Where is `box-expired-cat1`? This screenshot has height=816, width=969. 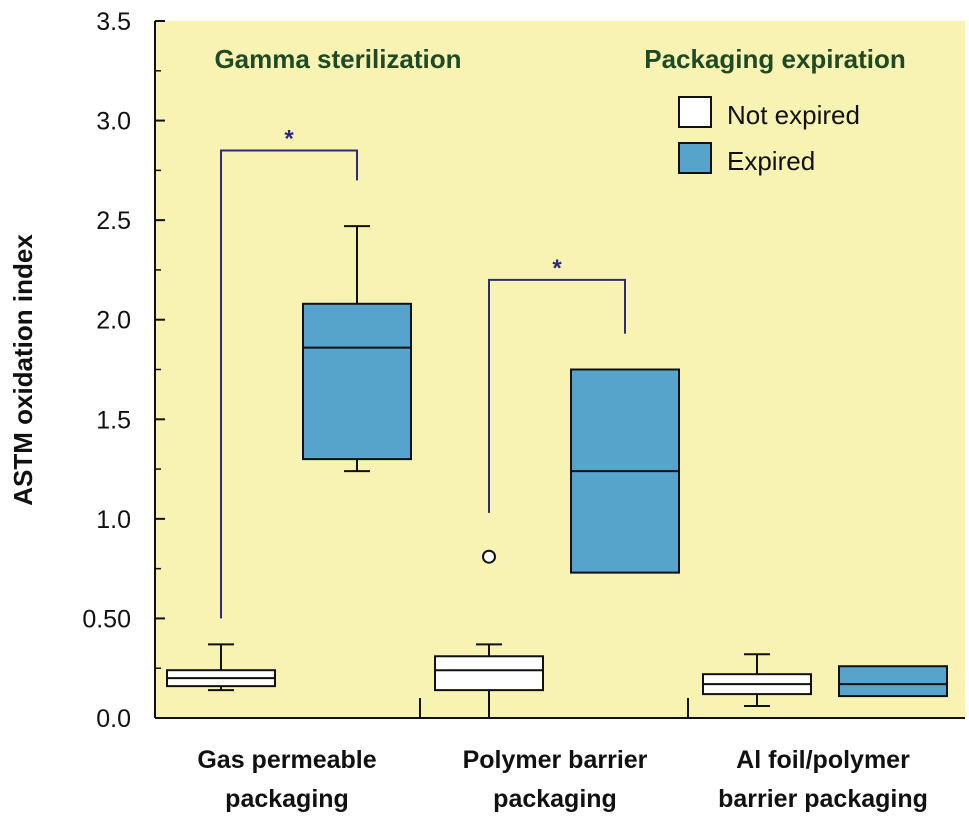
box-expired-cat1 is located at coordinates (625, 471).